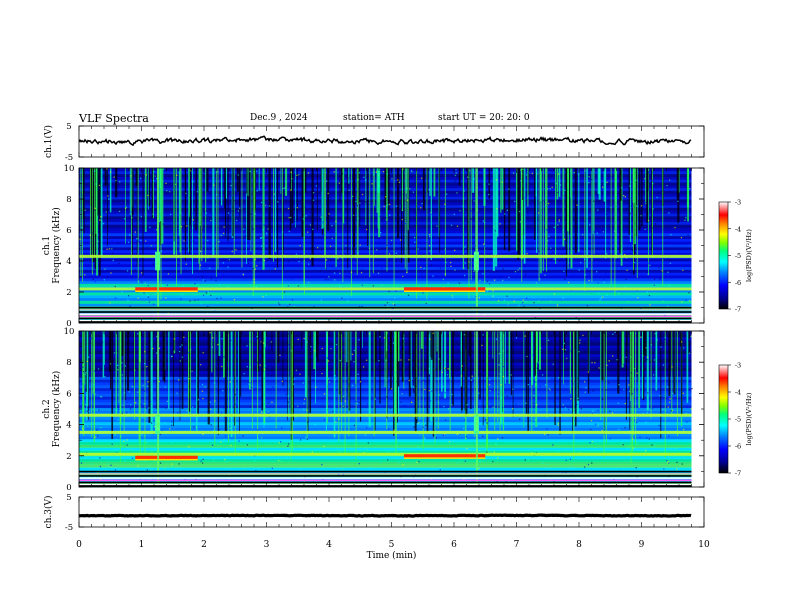 This screenshot has width=792, height=612. Describe the element at coordinates (484, 118) in the screenshot. I see `start-ut-label: start UT = 20: 20: 0` at that location.